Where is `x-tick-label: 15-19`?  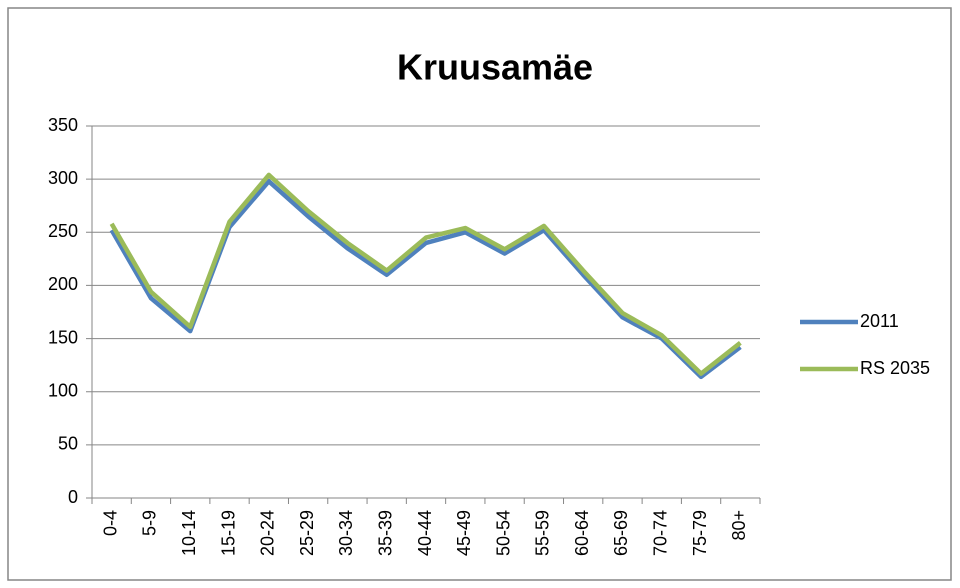
x-tick-label: 15-19 is located at coordinates (228, 533).